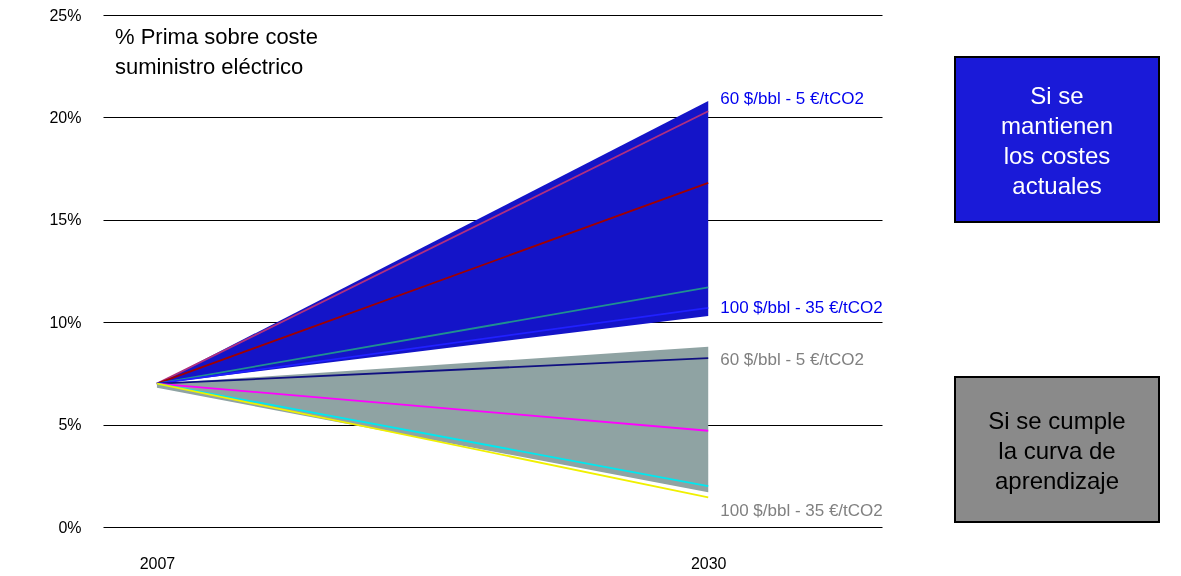 The width and height of the screenshot is (1181, 576). Describe the element at coordinates (157, 563) in the screenshot. I see `x-tick-label: 2007` at that location.